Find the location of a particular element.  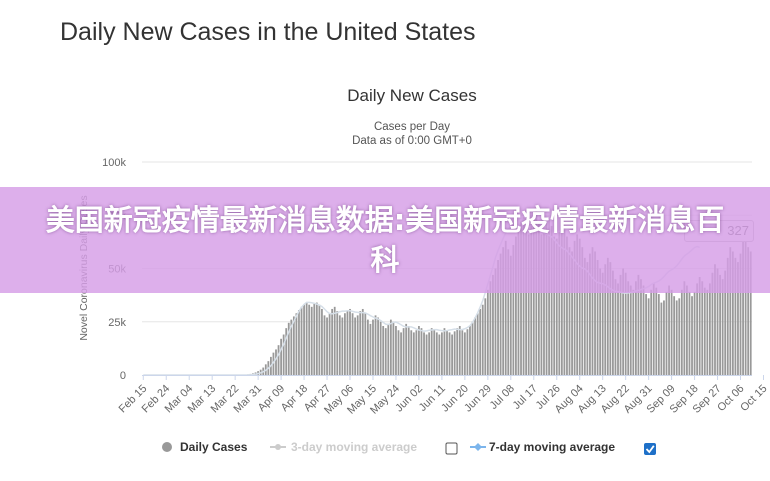

chart-subtitle: Cases per Day is located at coordinates (412, 127).